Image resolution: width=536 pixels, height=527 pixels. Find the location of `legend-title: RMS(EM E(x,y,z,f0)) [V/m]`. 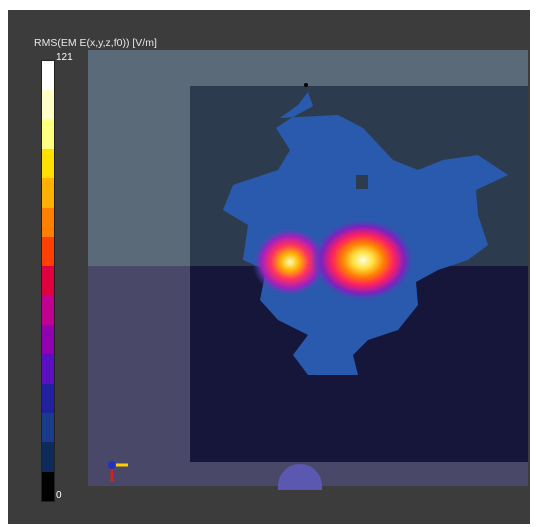

legend-title: RMS(EM E(x,y,z,f0)) [V/m] is located at coordinates (95, 43).